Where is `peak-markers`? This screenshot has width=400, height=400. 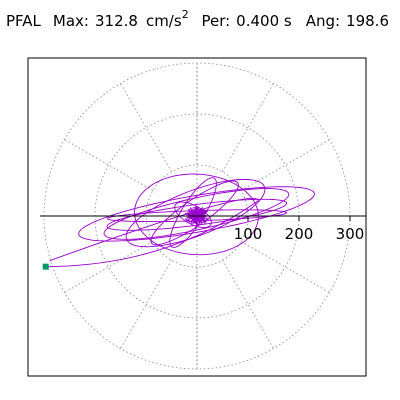 peak-markers is located at coordinates (45, 266).